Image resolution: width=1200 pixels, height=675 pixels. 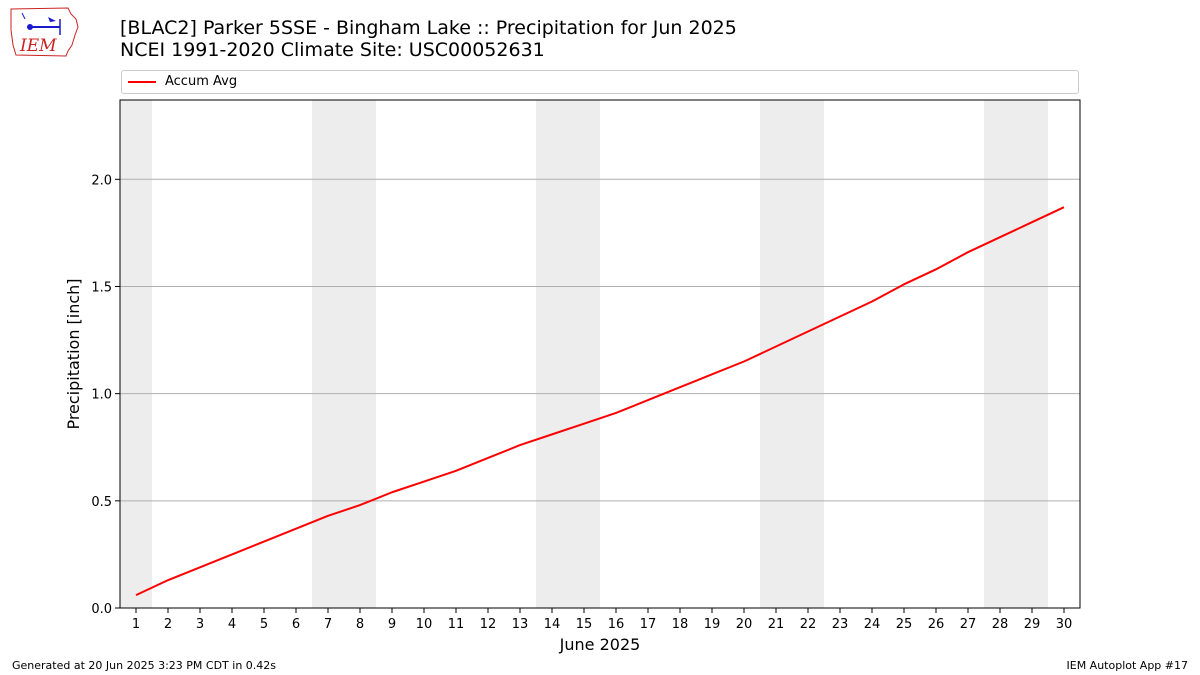 I want to click on x-tick-label-25: 26, so click(x=936, y=624).